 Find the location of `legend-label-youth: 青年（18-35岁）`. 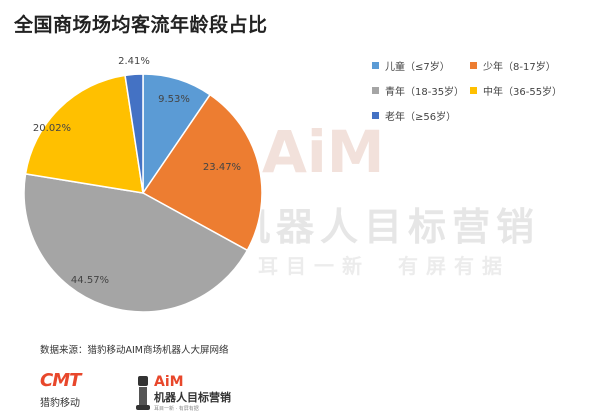

legend-label-youth: 青年（18-35岁） is located at coordinates (425, 92).